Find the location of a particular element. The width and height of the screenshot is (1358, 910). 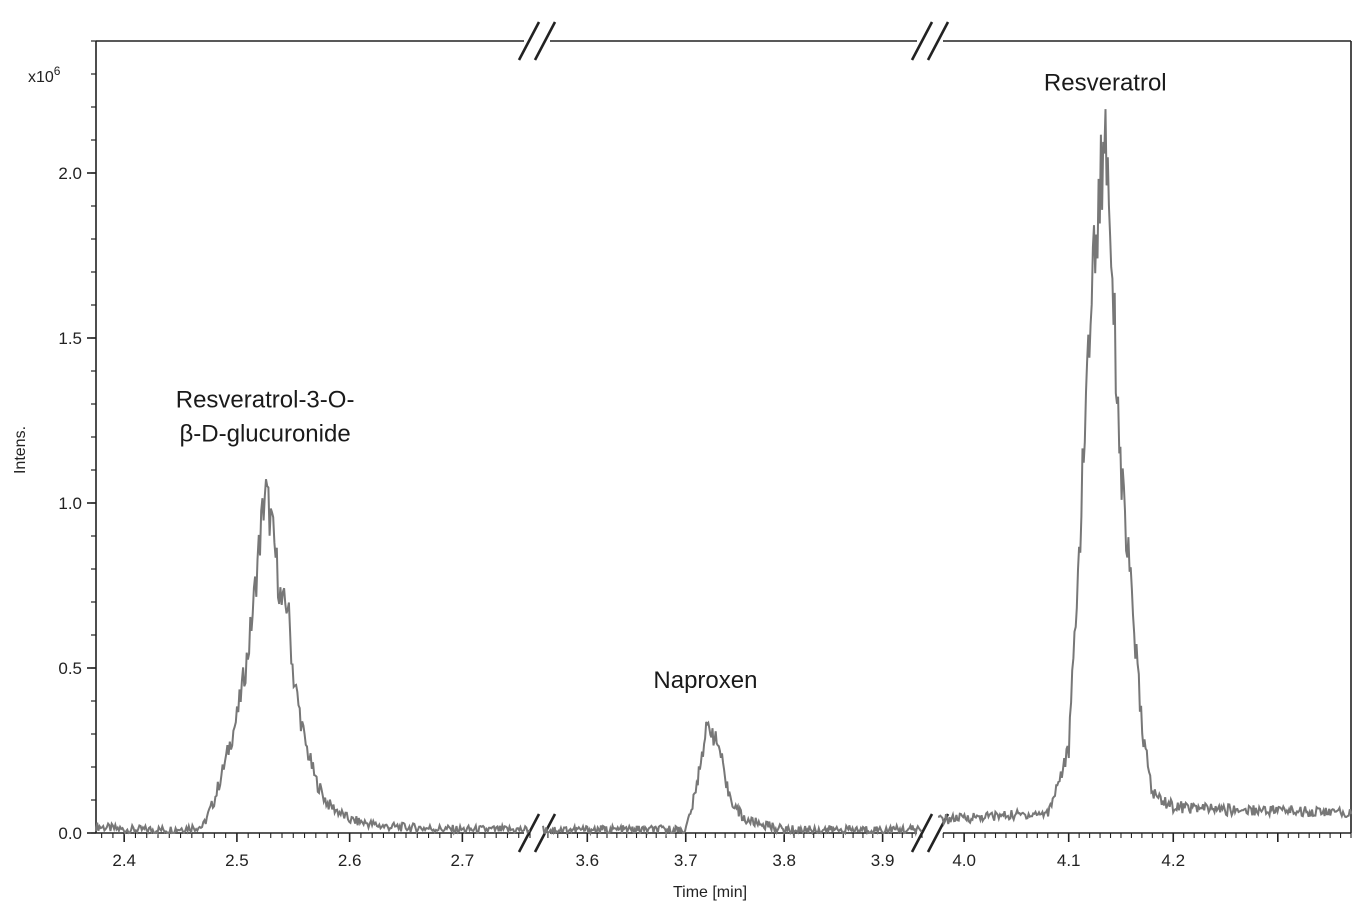

x-tick-label: 3.8 is located at coordinates (784, 860).